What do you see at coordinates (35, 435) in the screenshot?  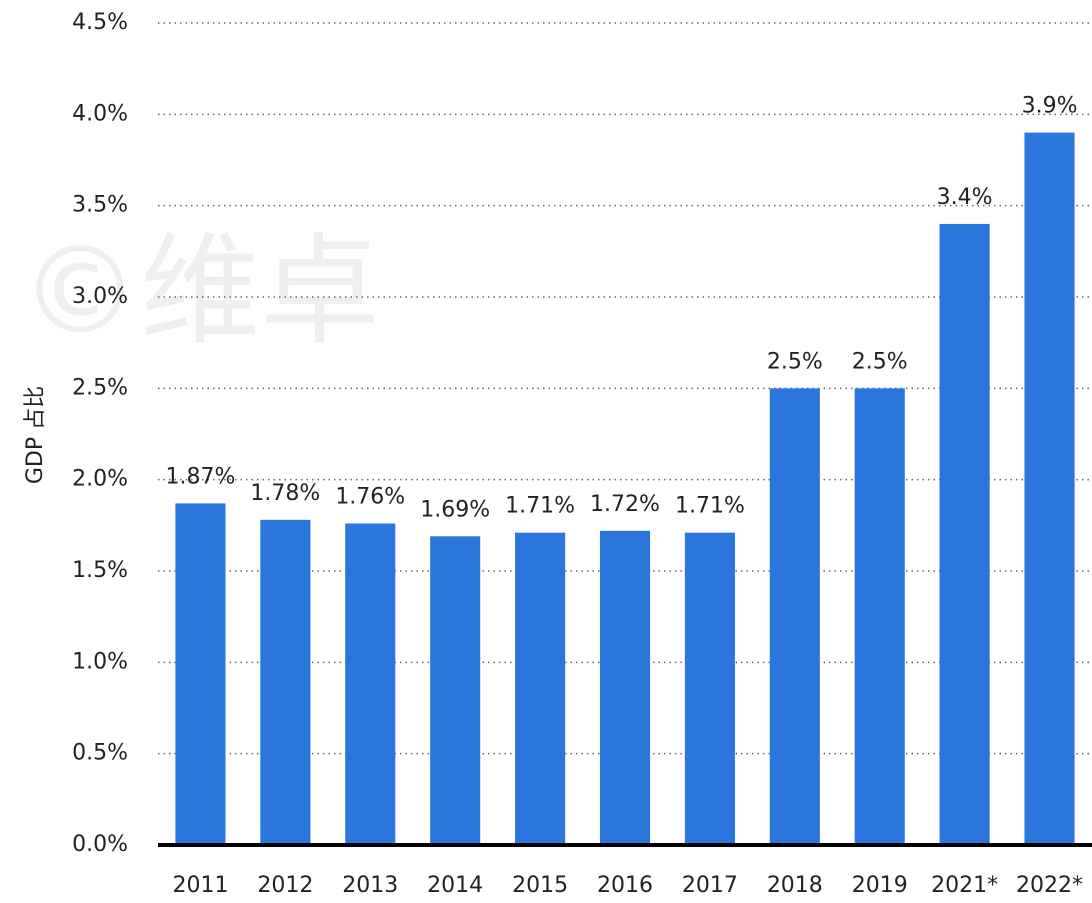 I see `y-axis-label: GDP 占比` at bounding box center [35, 435].